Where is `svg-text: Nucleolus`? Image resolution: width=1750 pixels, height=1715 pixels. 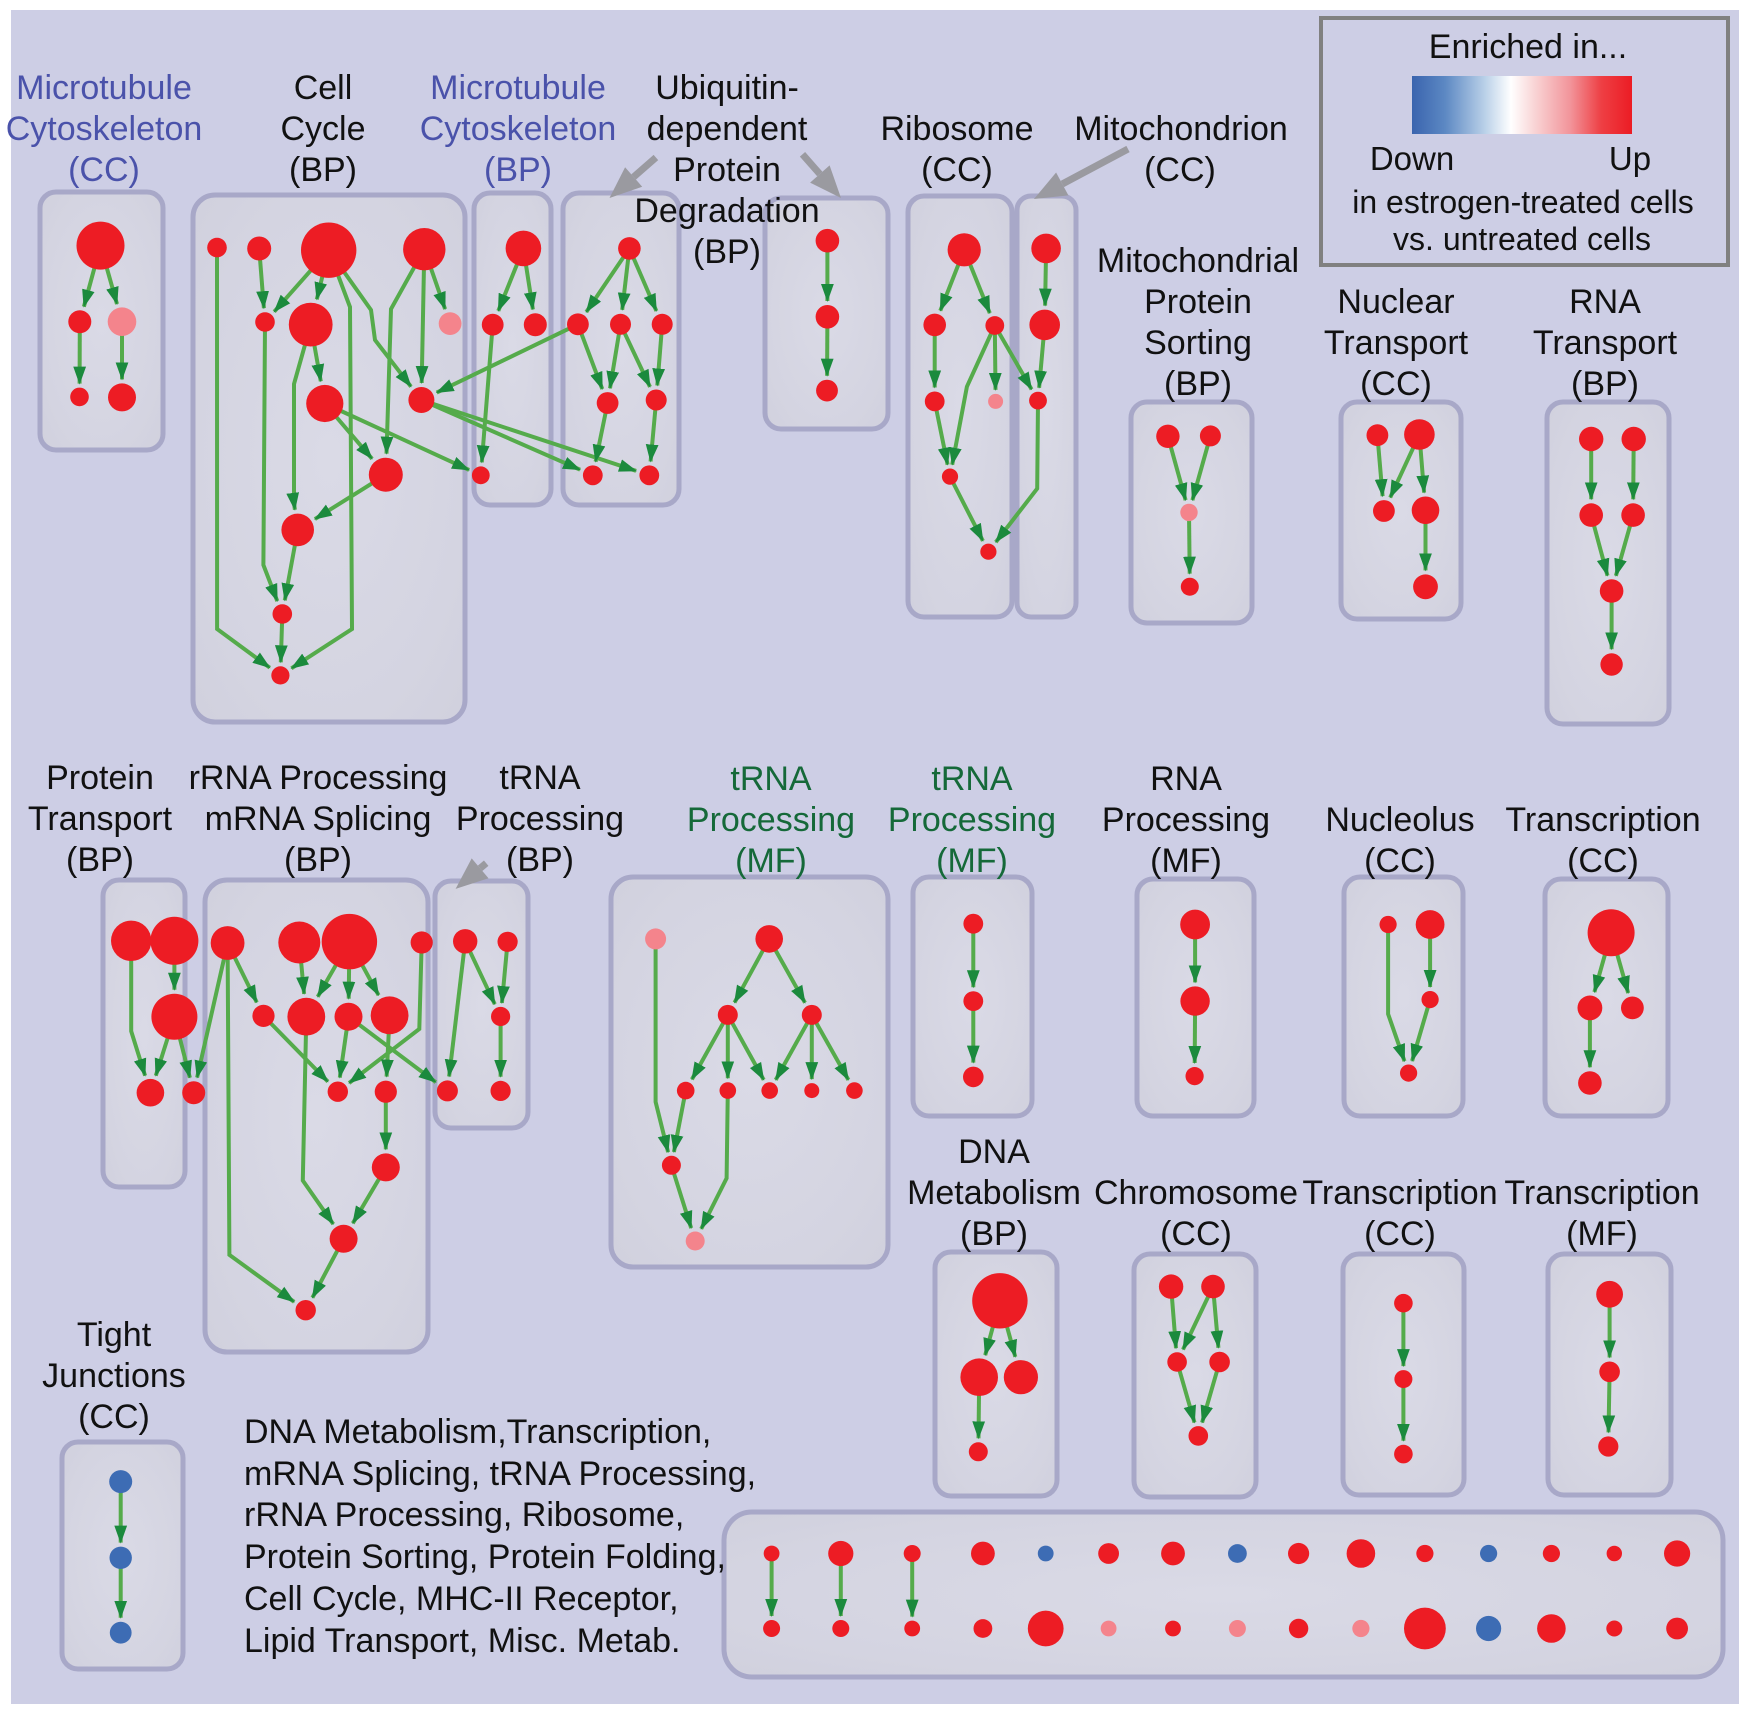
svg-text: Nucleolus is located at coordinates (1399, 820).